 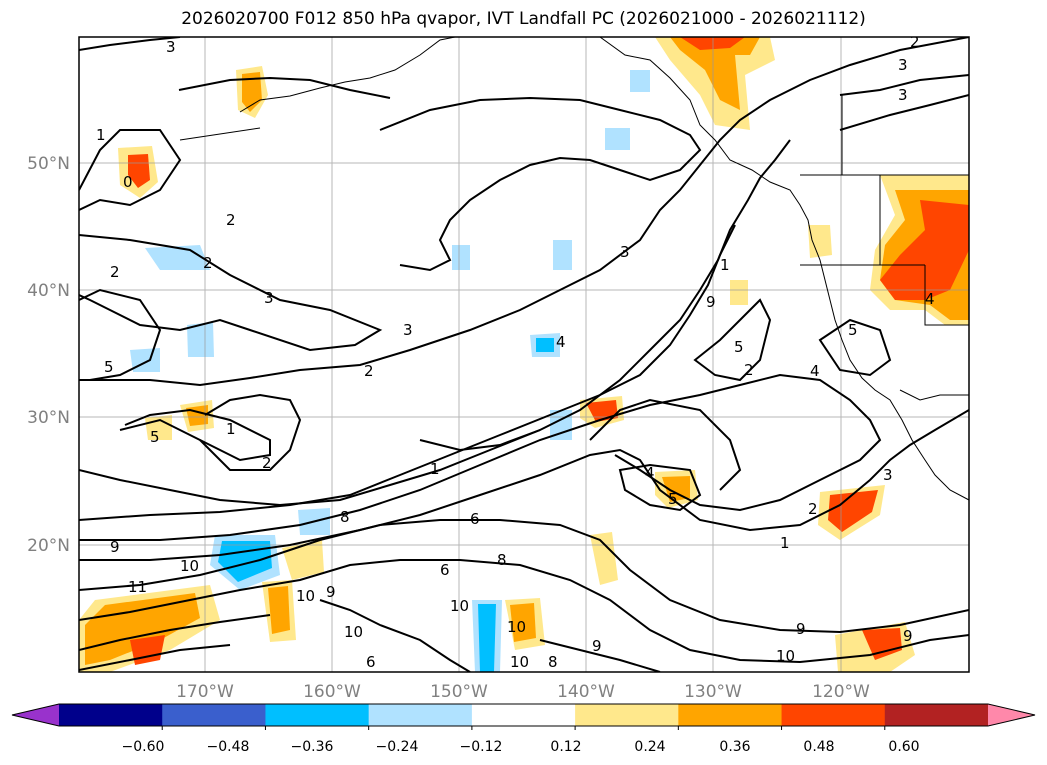 I want to click on lon-label-120w: 120°W, so click(x=841, y=692).